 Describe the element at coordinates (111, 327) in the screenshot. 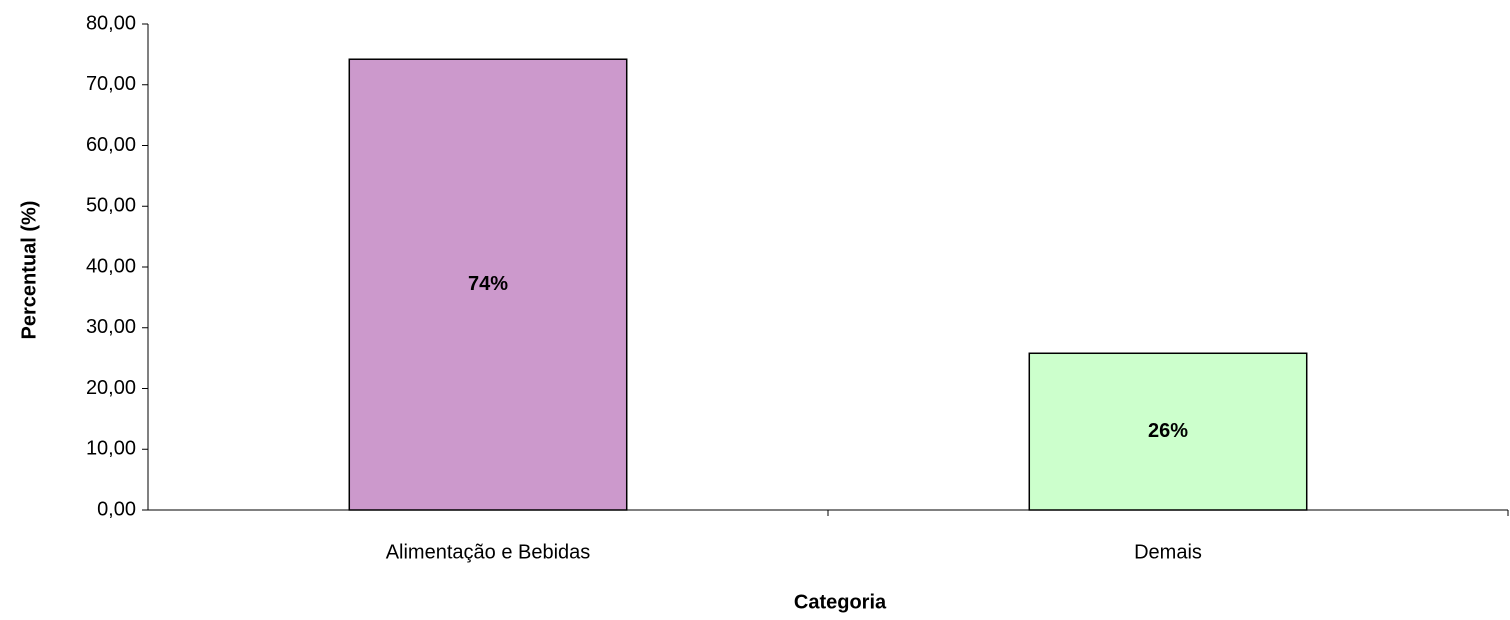

I see `y-tick-label: 30,00` at that location.